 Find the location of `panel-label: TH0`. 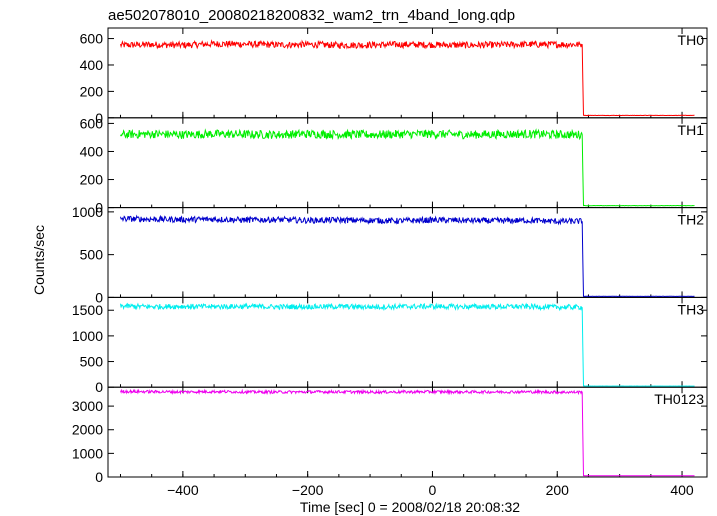

panel-label: TH0 is located at coordinates (691, 40).